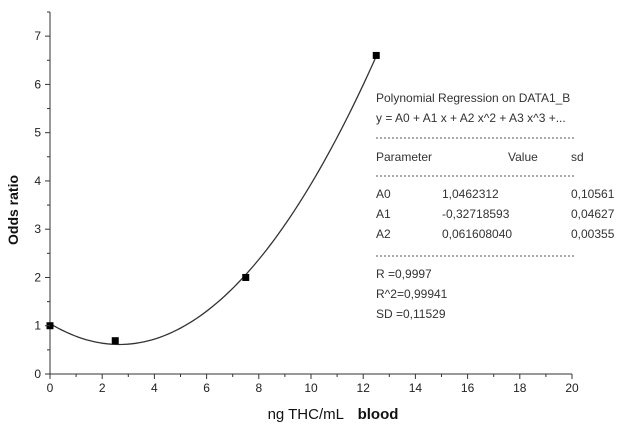 The image size is (629, 436). I want to click on x-tick-label: 8, so click(258, 388).